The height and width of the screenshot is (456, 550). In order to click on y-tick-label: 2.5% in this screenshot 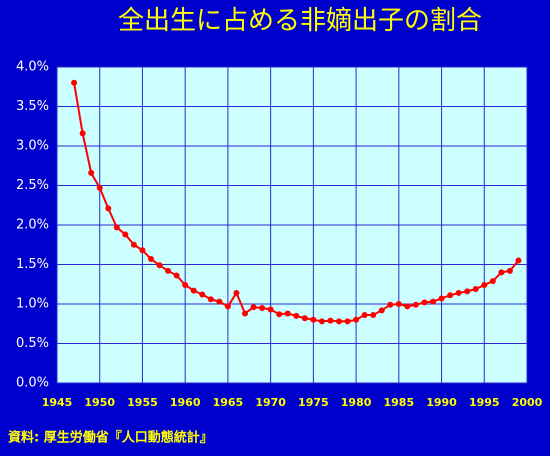, I will do `click(32, 185)`.